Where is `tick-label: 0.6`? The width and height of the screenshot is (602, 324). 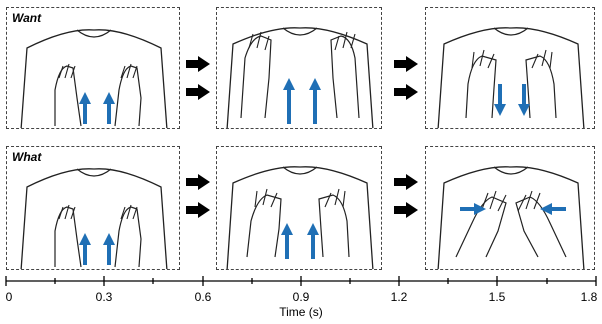
tick-label: 0.6 is located at coordinates (203, 297).